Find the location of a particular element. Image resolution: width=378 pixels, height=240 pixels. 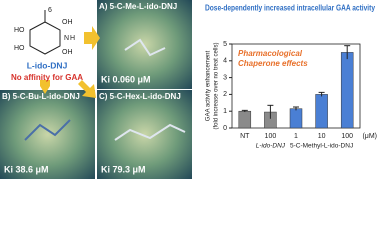

atom-label: 6 is located at coordinates (50, 10).